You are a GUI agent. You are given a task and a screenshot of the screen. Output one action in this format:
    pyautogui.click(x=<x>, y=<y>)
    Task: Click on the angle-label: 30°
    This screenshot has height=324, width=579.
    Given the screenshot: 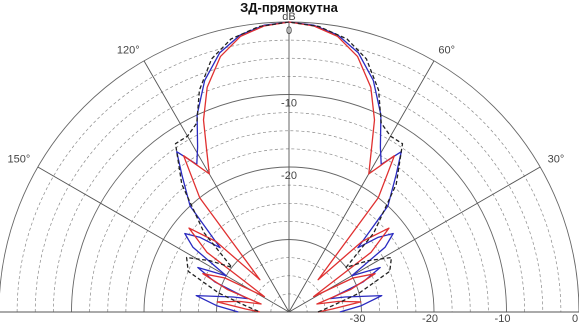 What is the action you would take?
    pyautogui.click(x=556, y=160)
    